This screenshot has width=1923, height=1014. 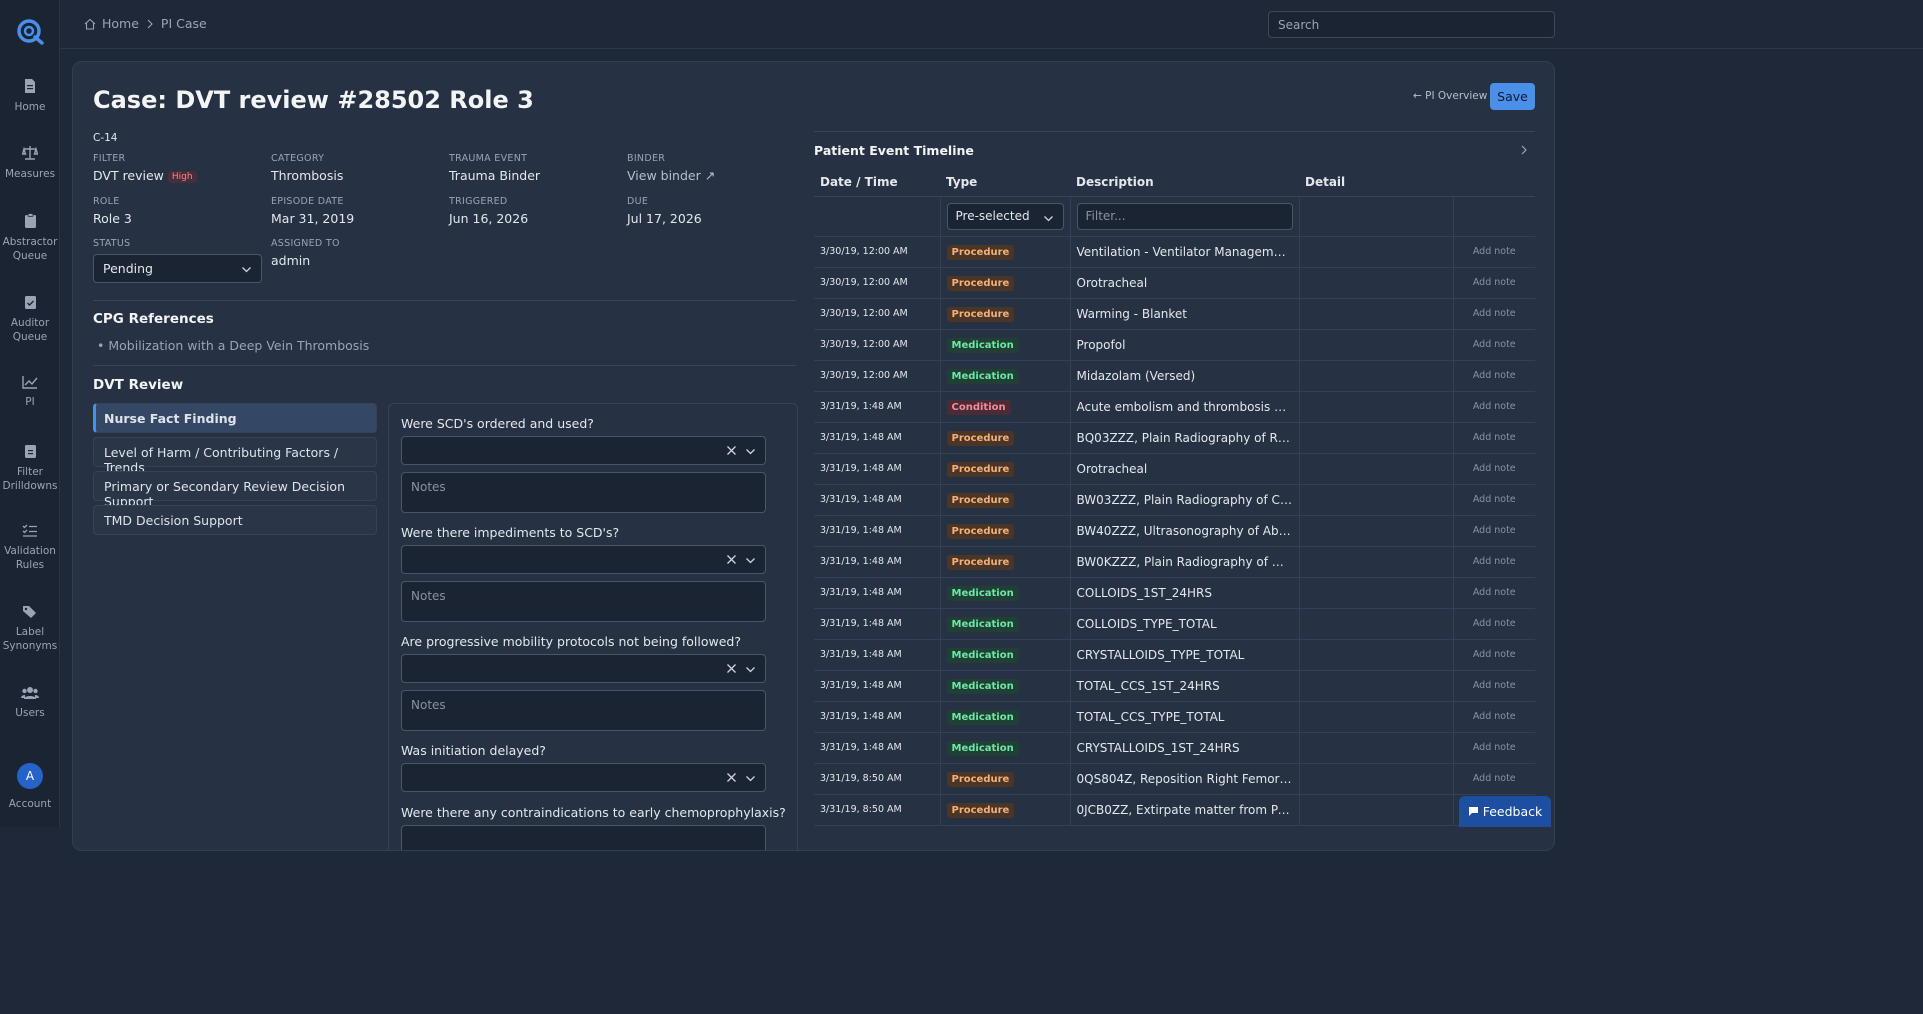 What do you see at coordinates (235, 520) in the screenshot?
I see `tab-tmd-decision-support: TMD Decision Support` at bounding box center [235, 520].